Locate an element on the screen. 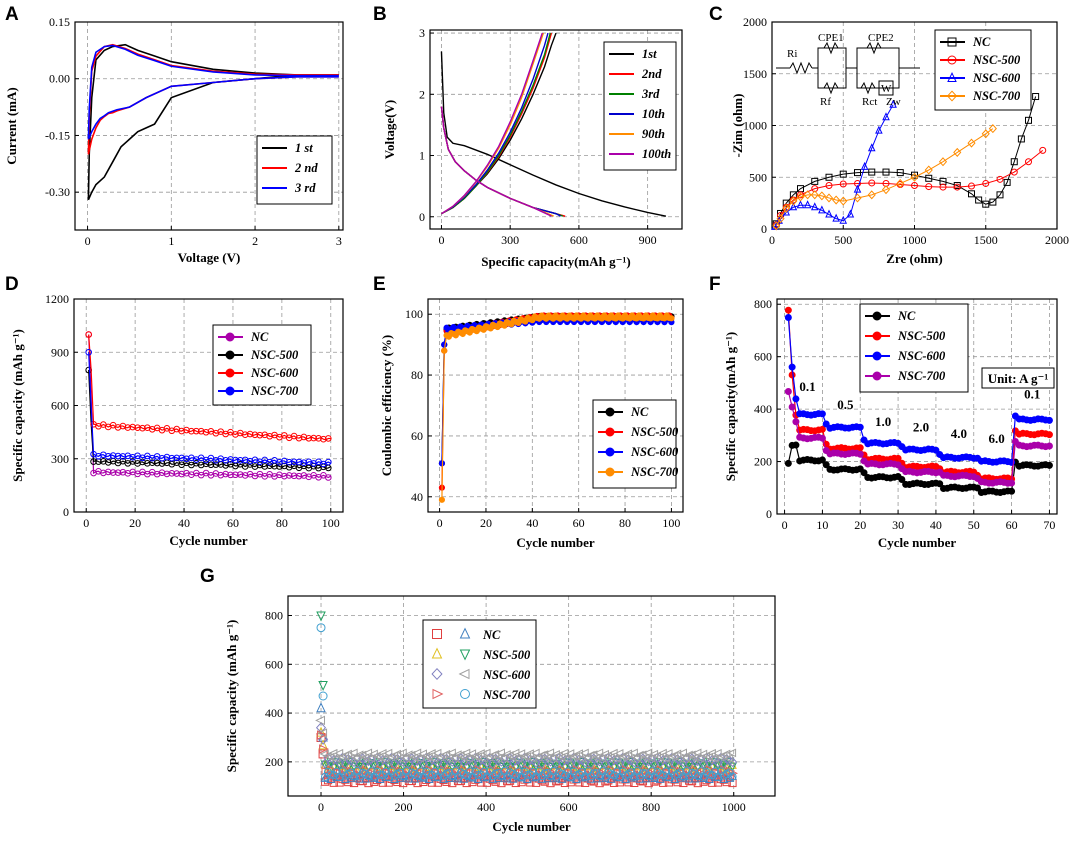  y-tick-label: 1200 is located at coordinates (57, 299).